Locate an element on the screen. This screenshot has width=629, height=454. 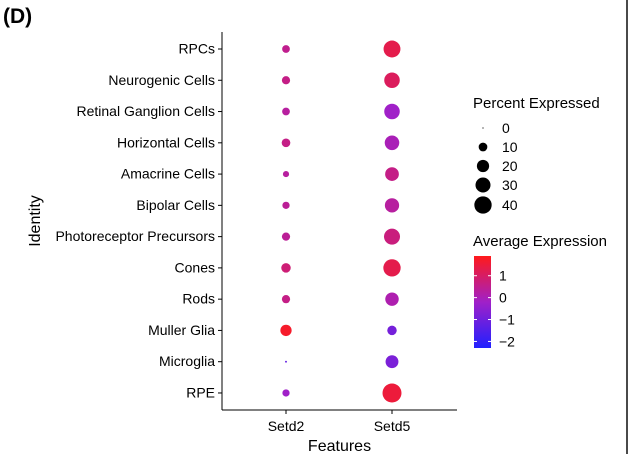
y-tick-label: Neurogenic Cells is located at coordinates (161, 80).